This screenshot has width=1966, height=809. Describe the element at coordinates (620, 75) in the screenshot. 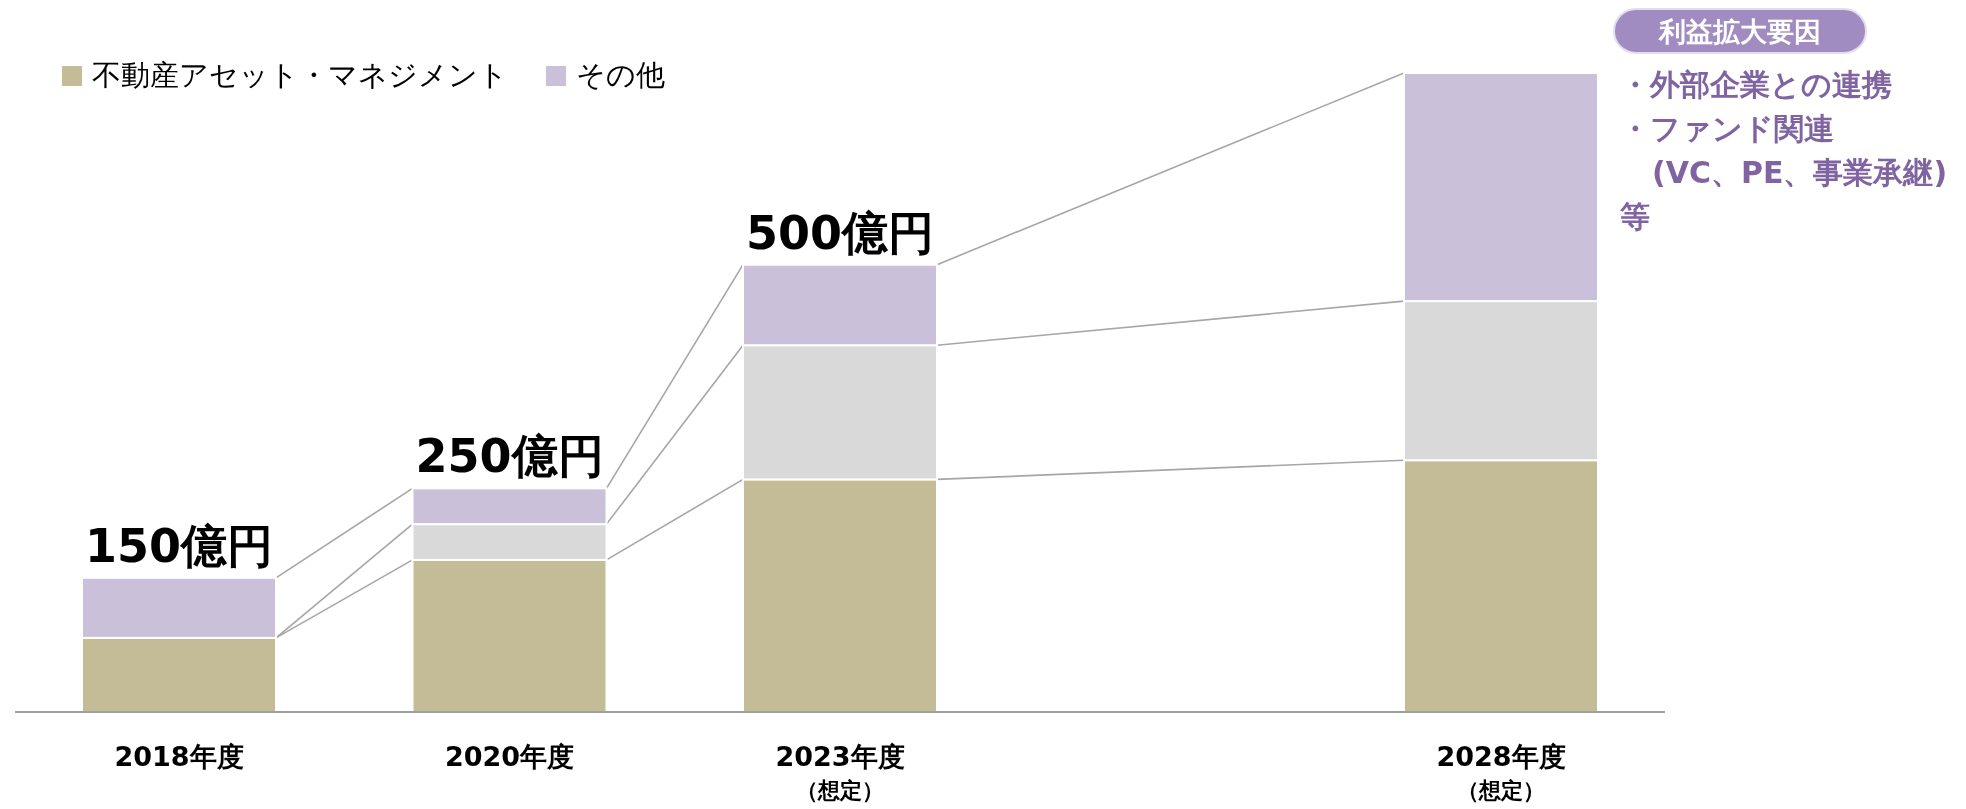

I see `legend-label: その他` at that location.